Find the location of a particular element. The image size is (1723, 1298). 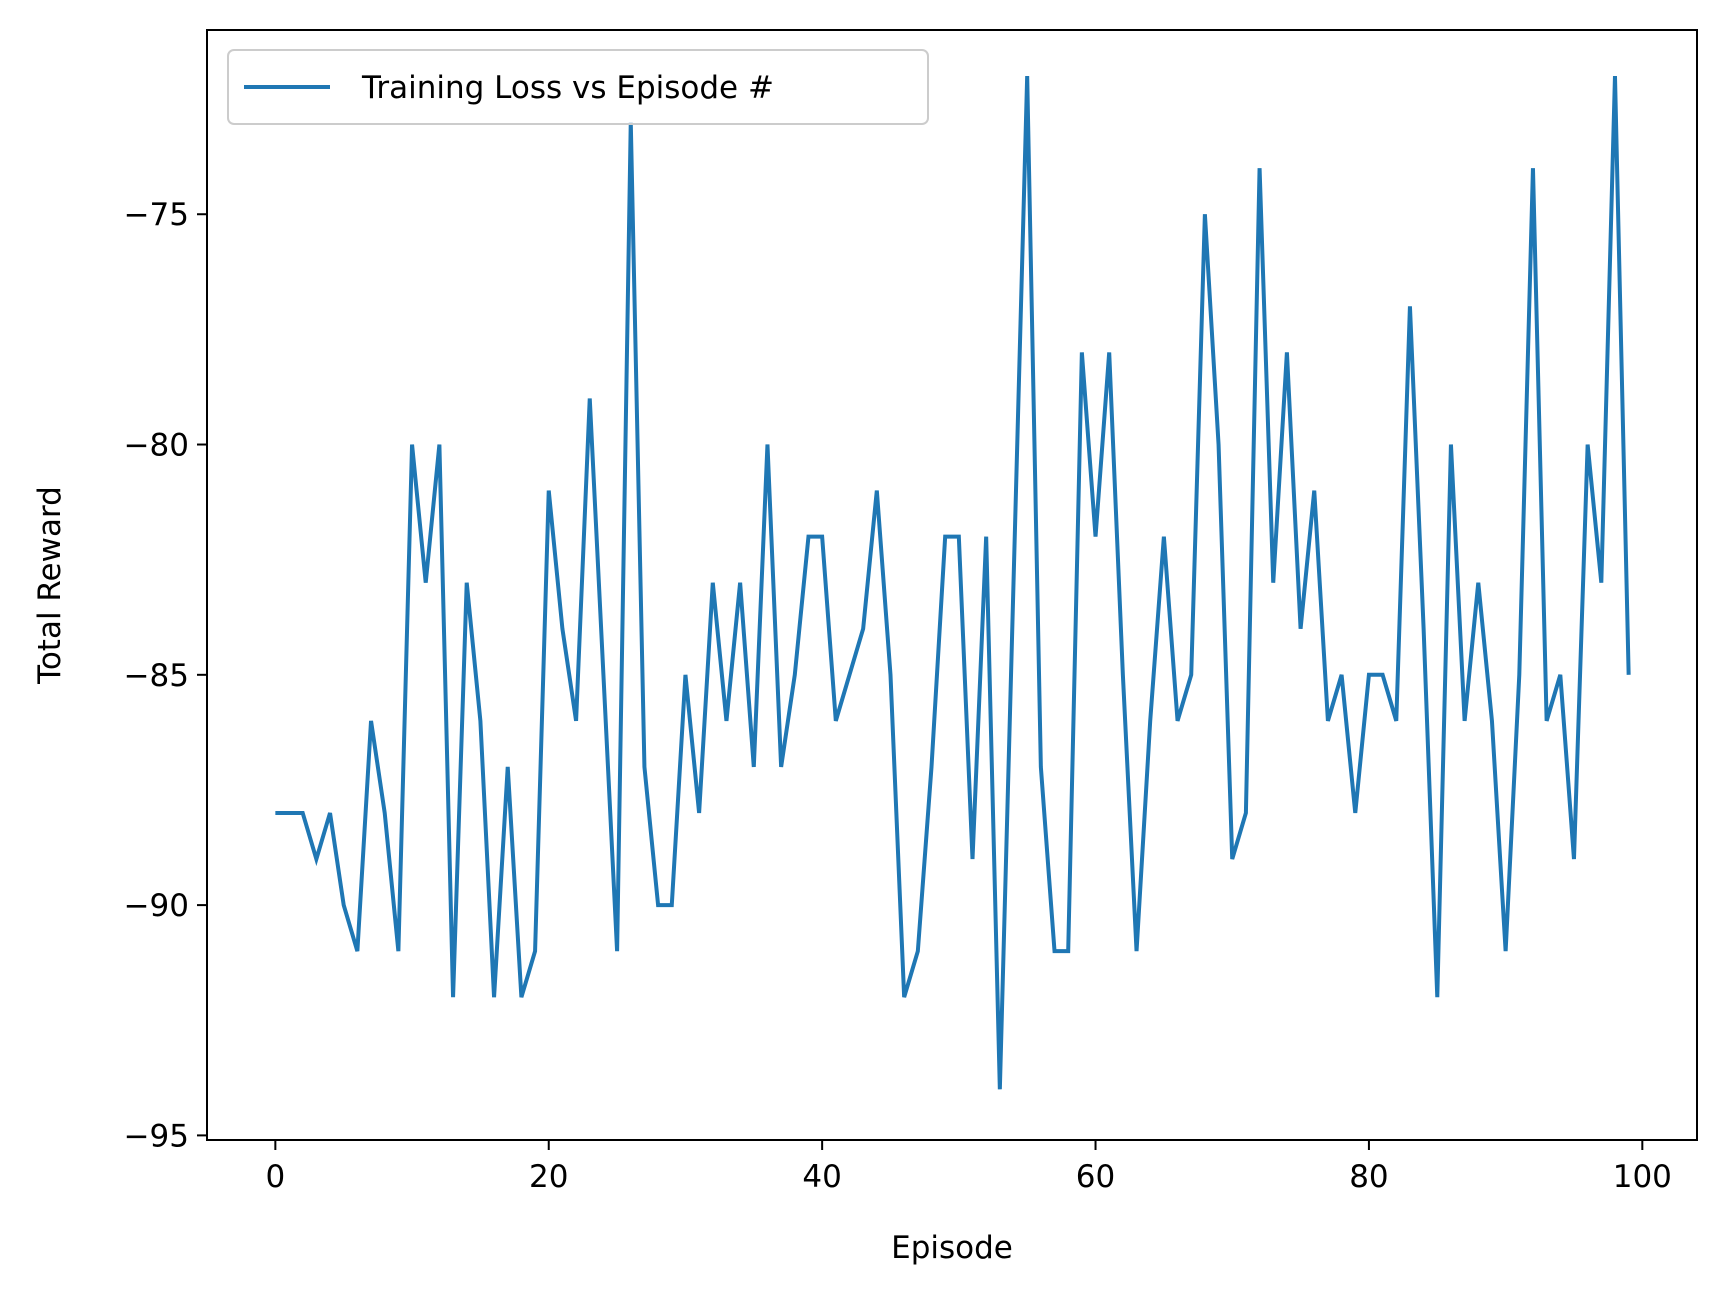

legend-label: Training Loss vs Episode # is located at coordinates (567, 88).